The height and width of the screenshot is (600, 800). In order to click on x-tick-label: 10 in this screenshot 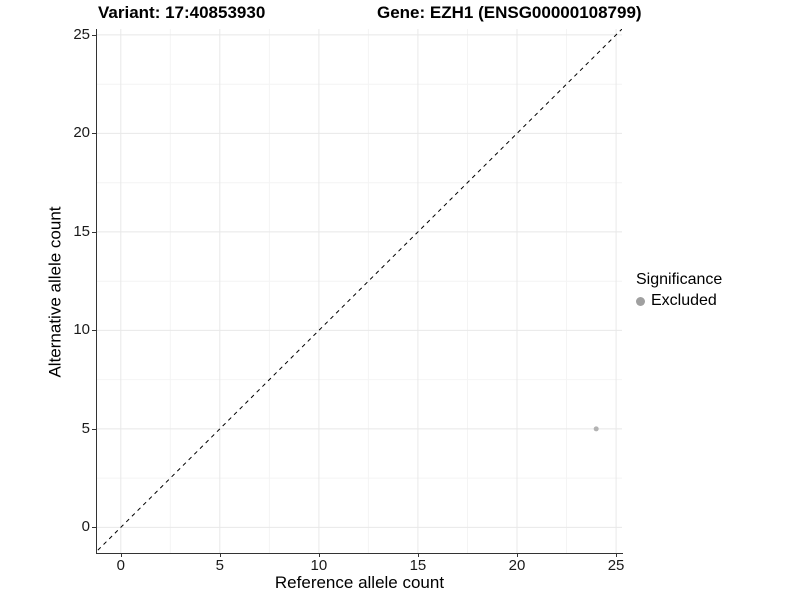, I will do `click(319, 565)`.